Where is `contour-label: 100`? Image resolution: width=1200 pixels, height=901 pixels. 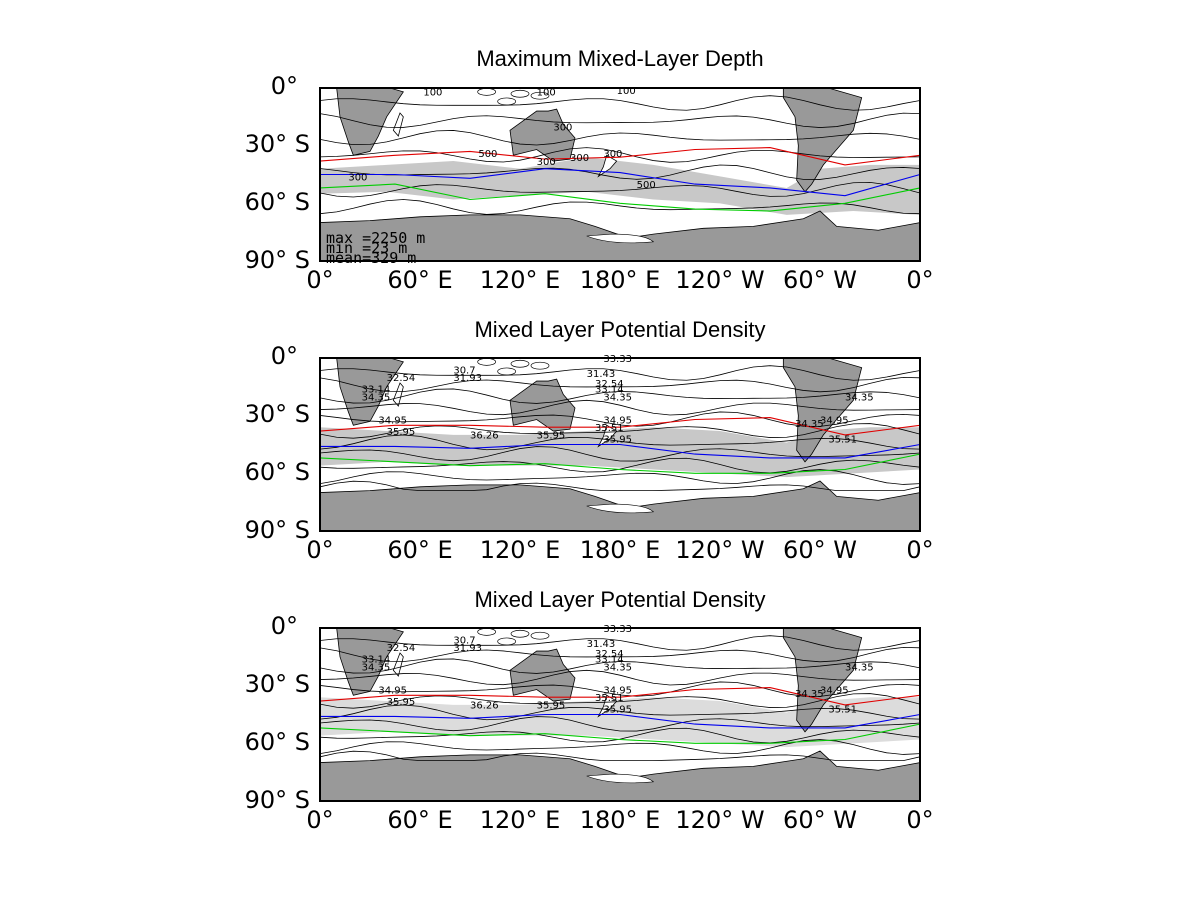 contour-label: 100 is located at coordinates (432, 93).